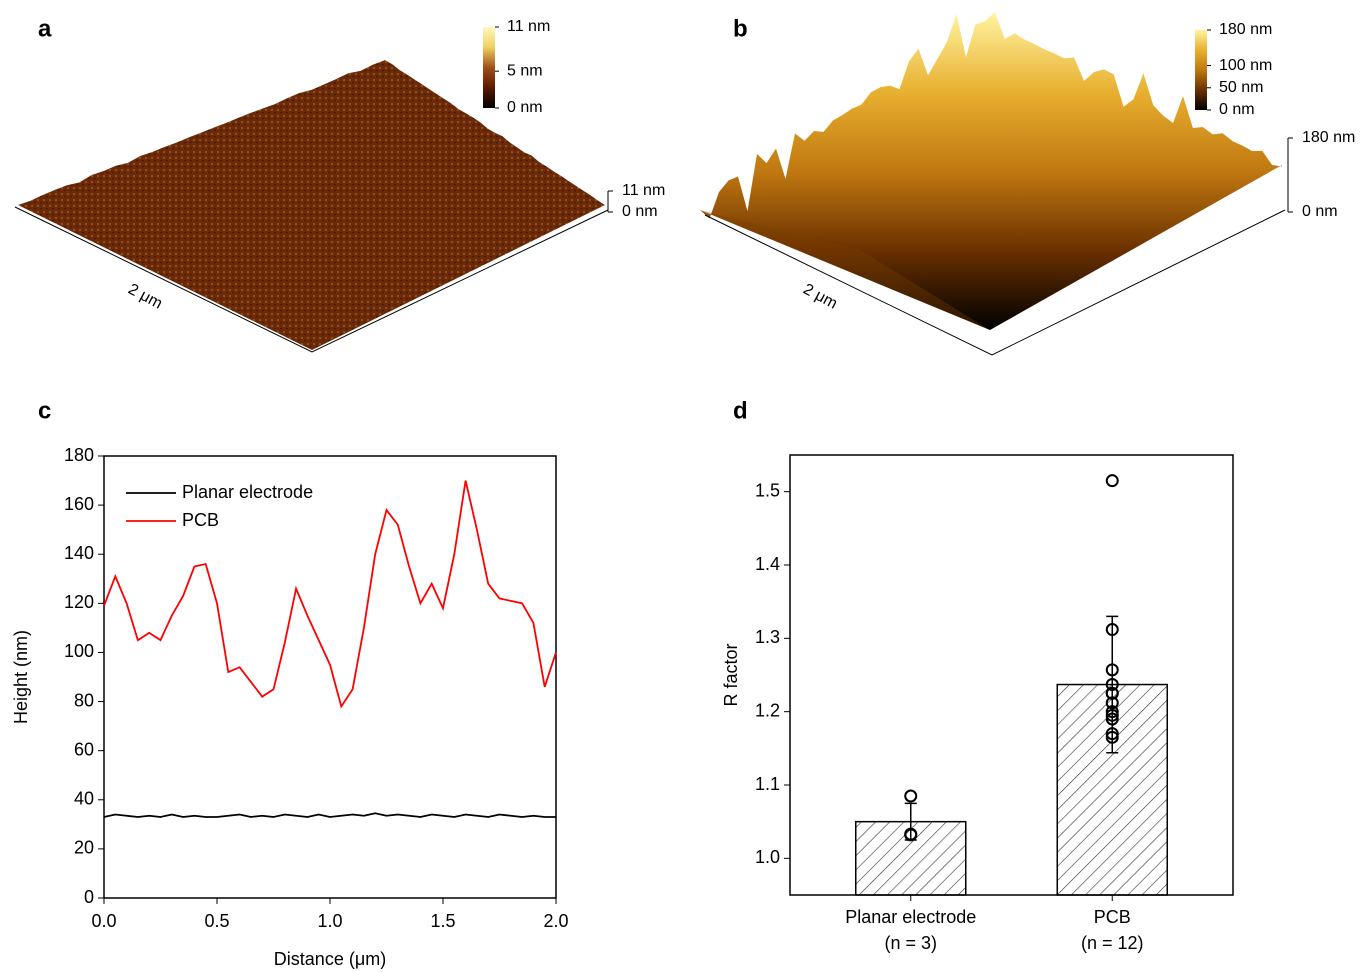  I want to click on y-tick-label: 160, so click(79, 504).